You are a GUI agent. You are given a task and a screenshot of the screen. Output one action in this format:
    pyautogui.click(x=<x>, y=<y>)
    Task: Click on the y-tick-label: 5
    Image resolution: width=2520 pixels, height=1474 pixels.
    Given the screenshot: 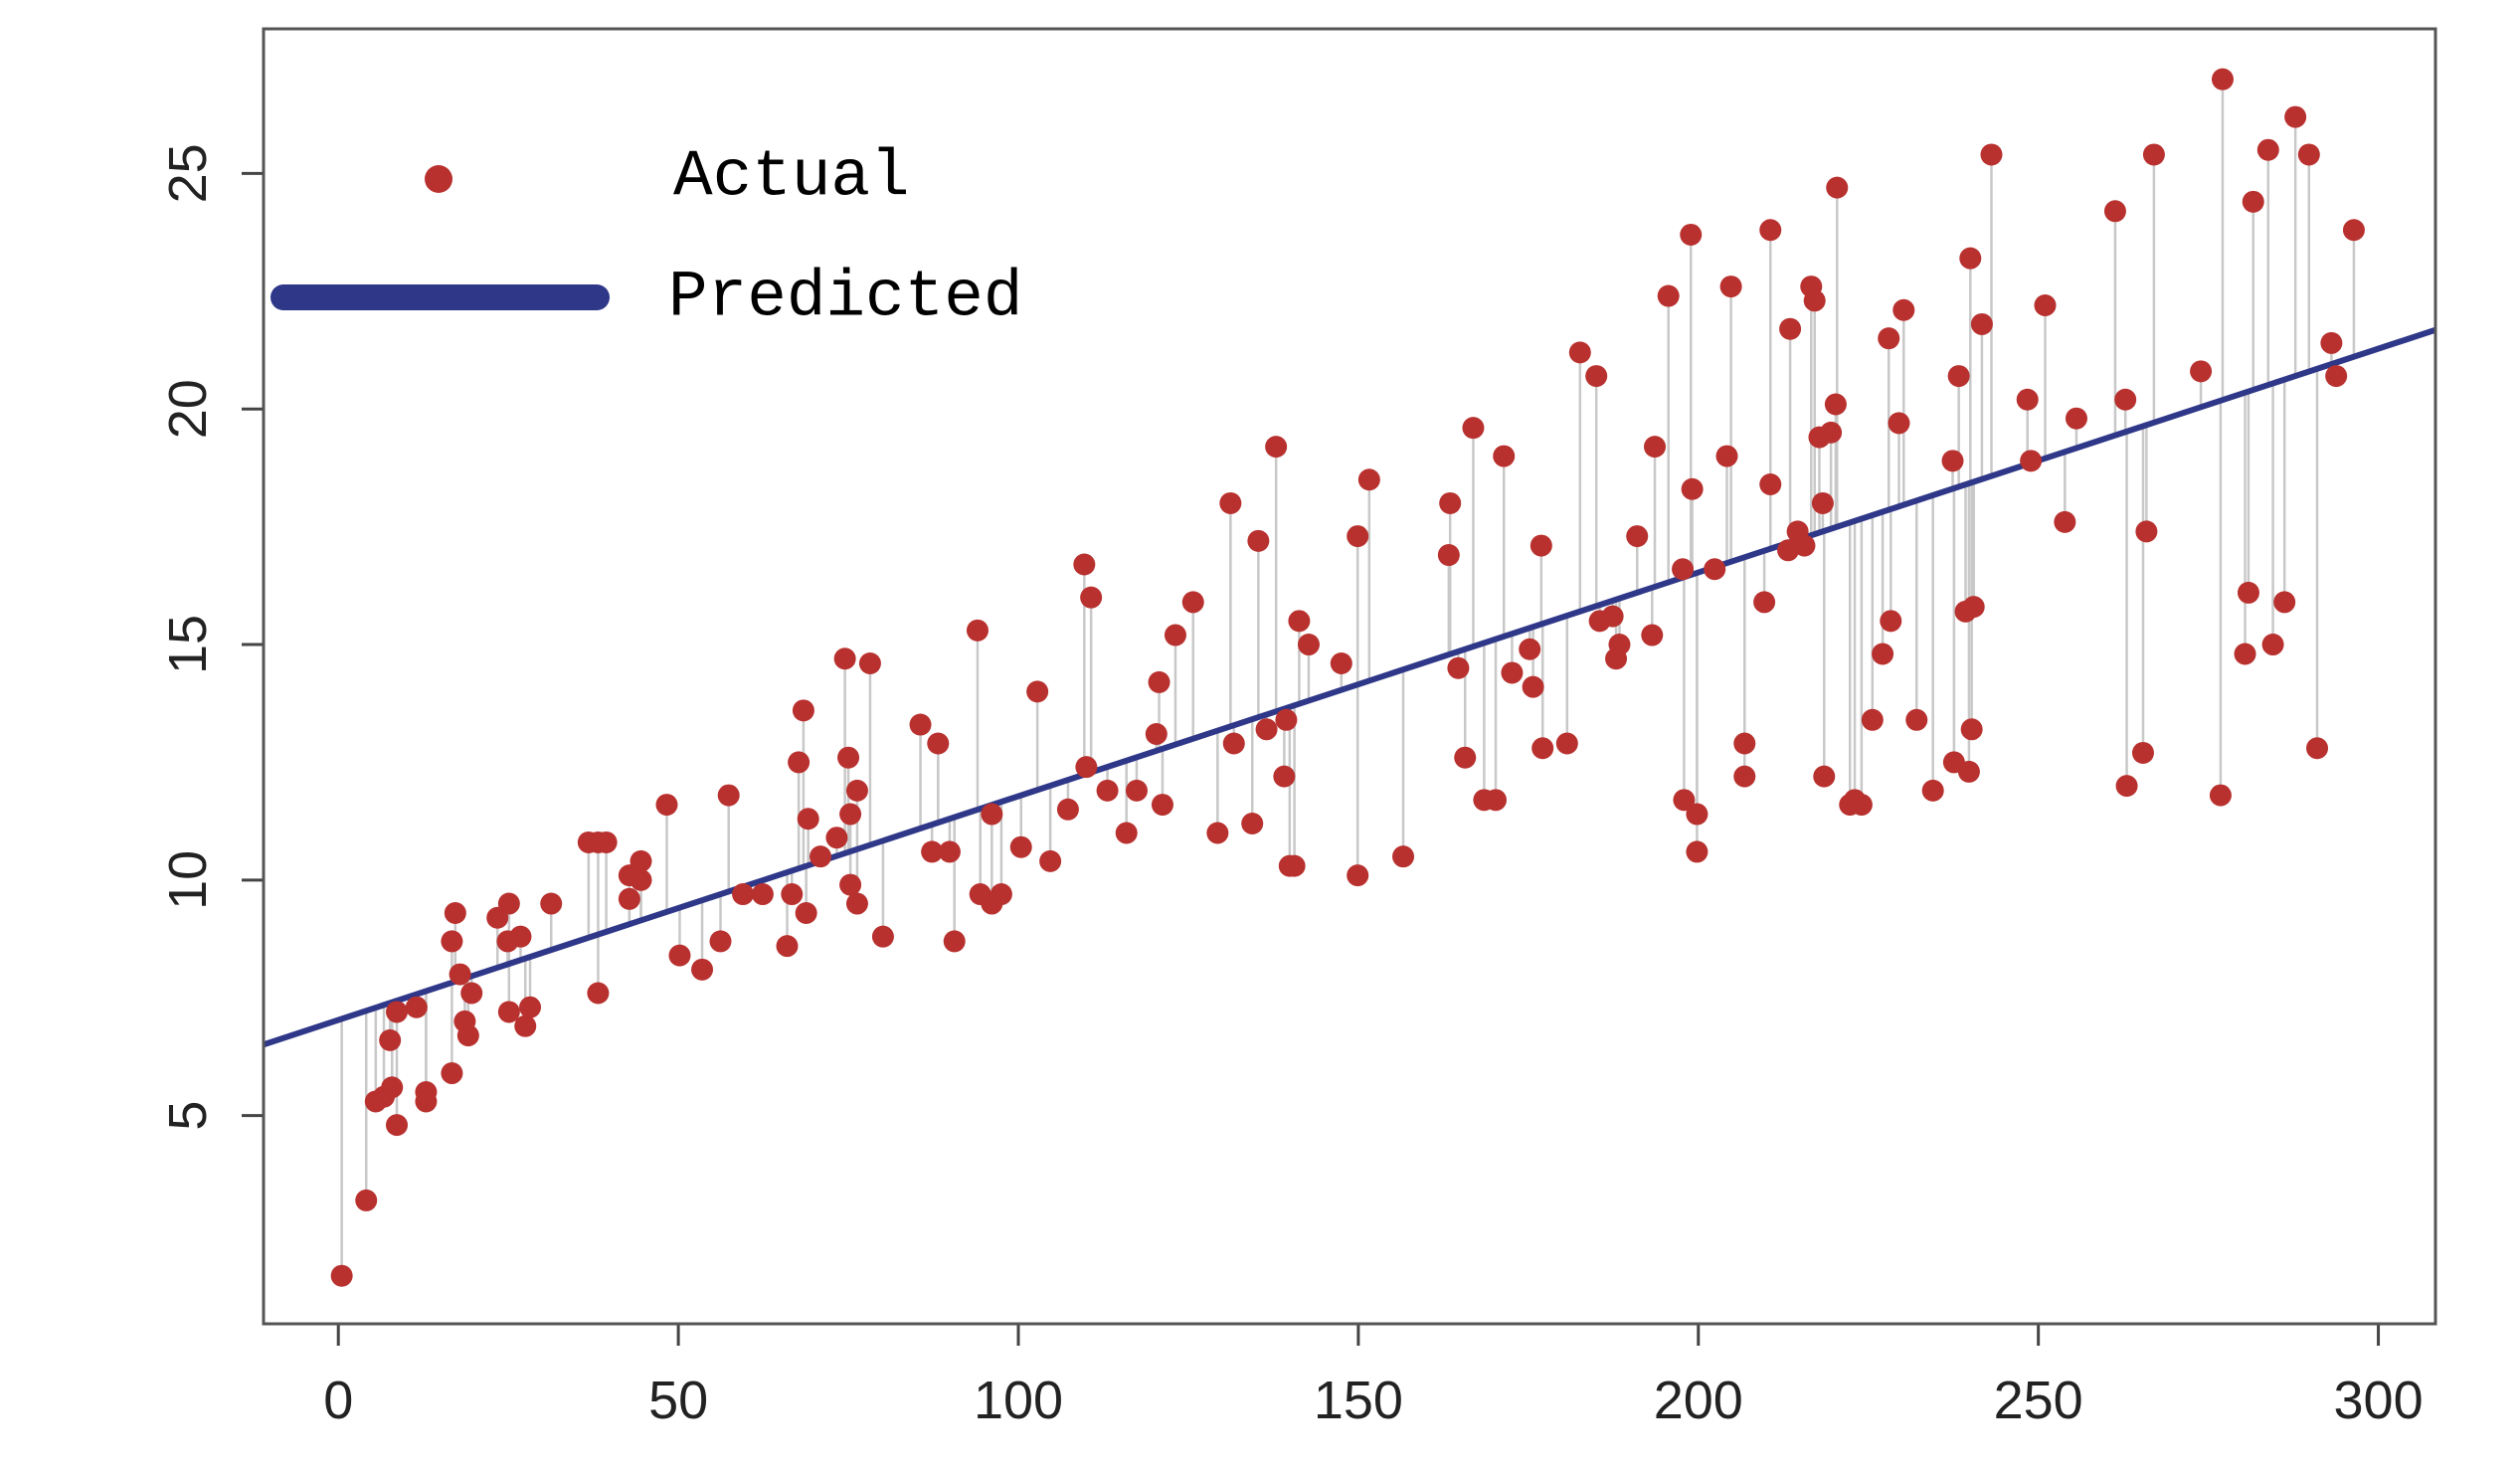 What is the action you would take?
    pyautogui.click(x=188, y=1116)
    